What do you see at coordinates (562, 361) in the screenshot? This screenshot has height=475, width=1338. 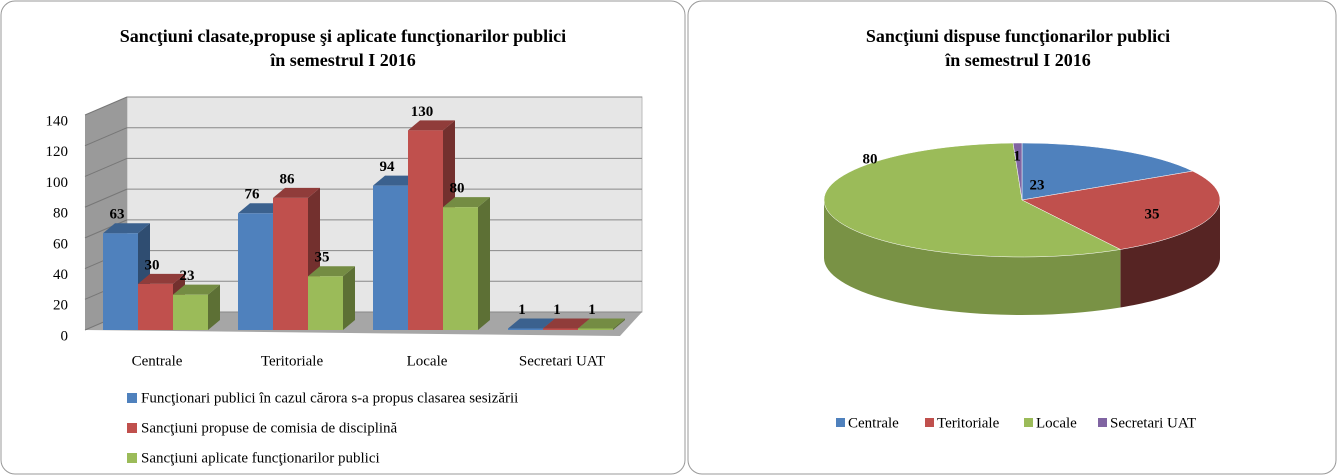 I see `x-tick-label: Secretari UAT` at bounding box center [562, 361].